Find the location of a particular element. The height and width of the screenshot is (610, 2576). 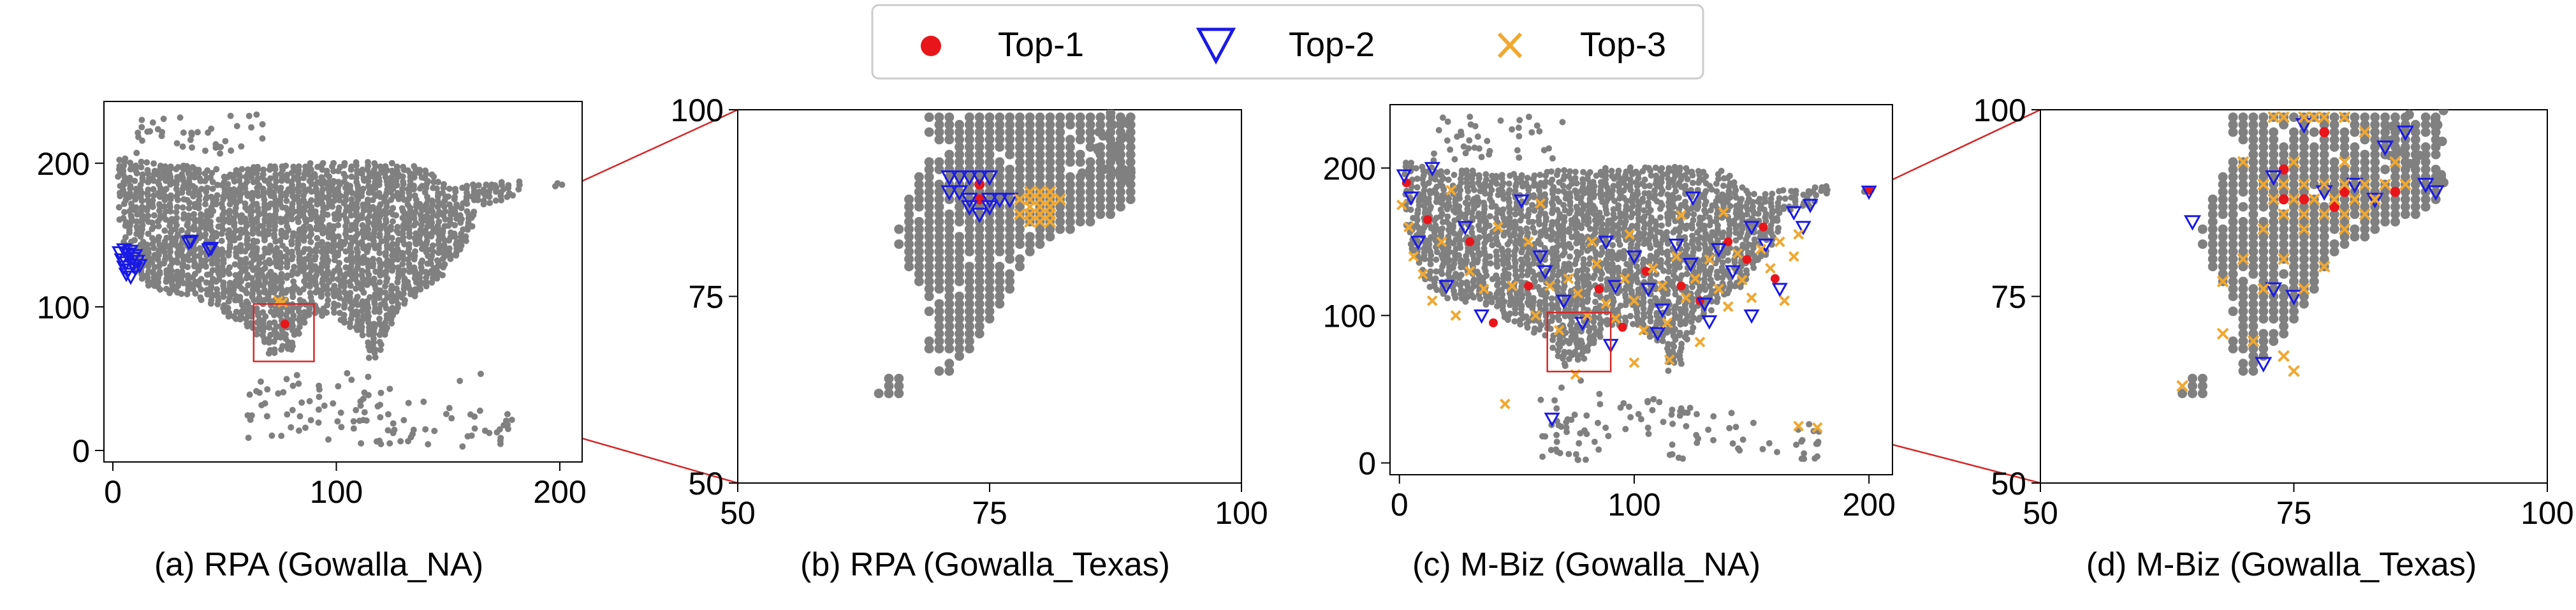

top1-point is located at coordinates (1427, 220).